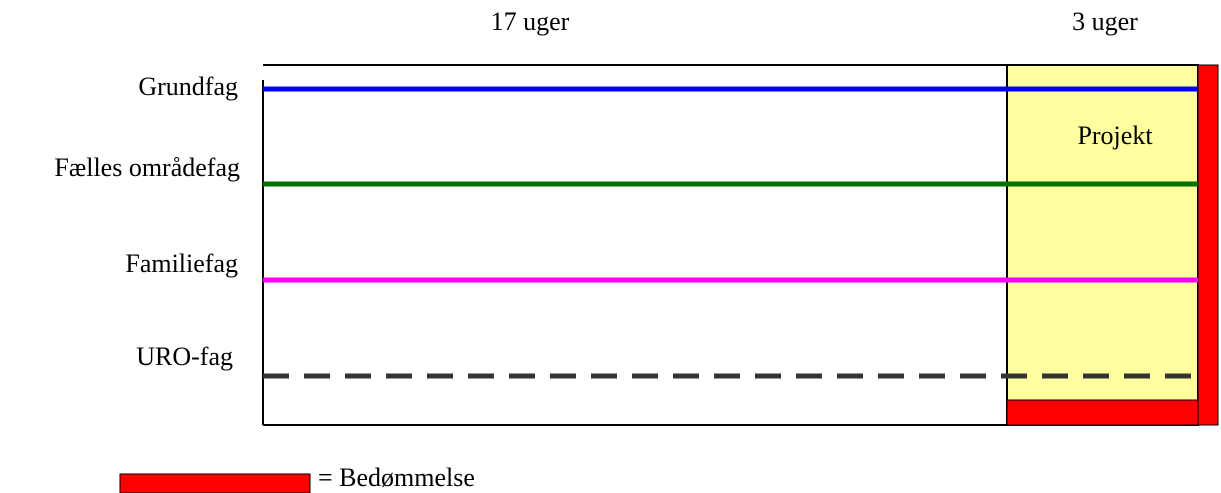 This screenshot has height=493, width=1221. I want to click on project-assessment-bar, so click(1102, 412).